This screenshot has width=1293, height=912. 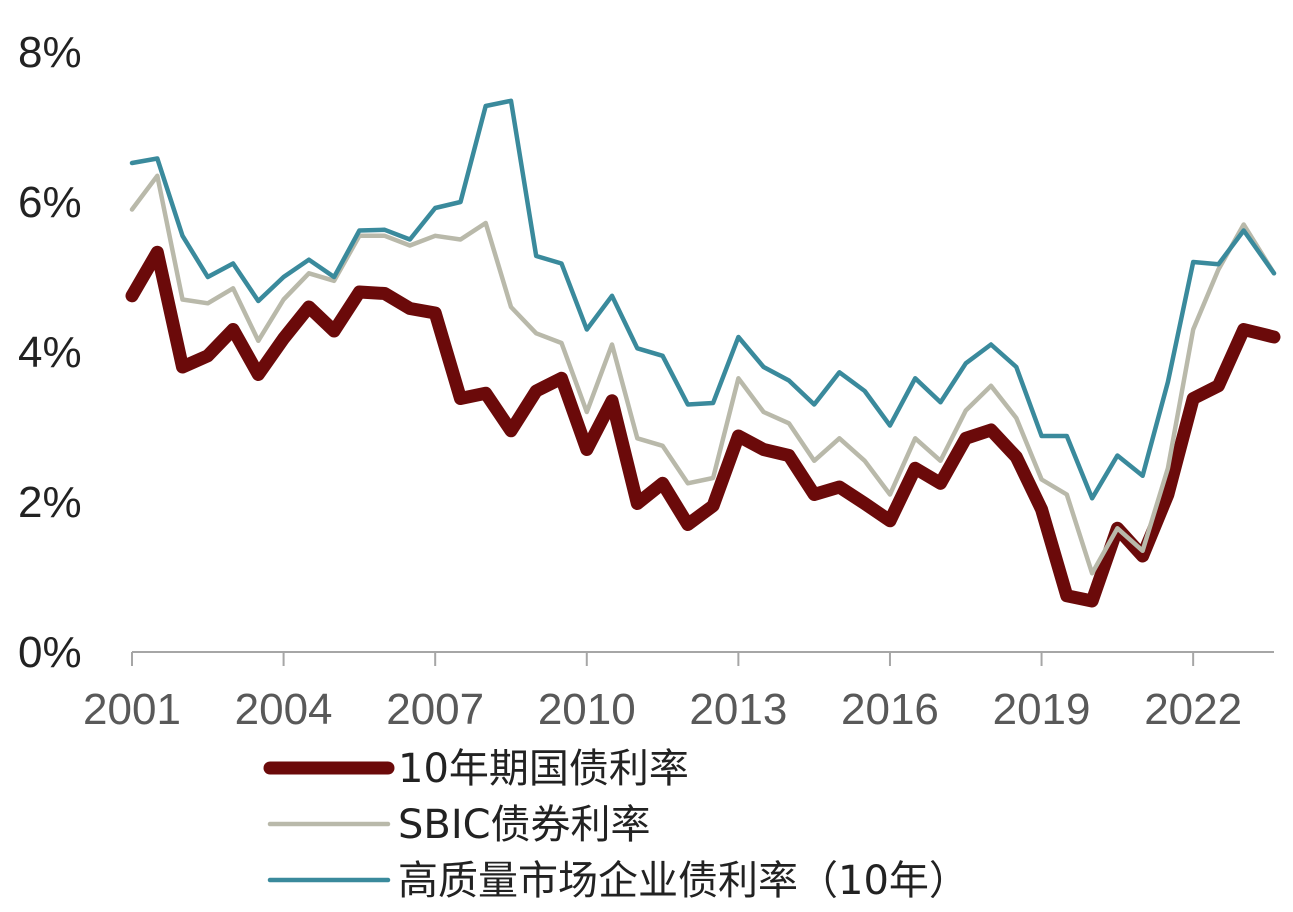 What do you see at coordinates (524, 825) in the screenshot?
I see `legend-label: SBIC债券利率` at bounding box center [524, 825].